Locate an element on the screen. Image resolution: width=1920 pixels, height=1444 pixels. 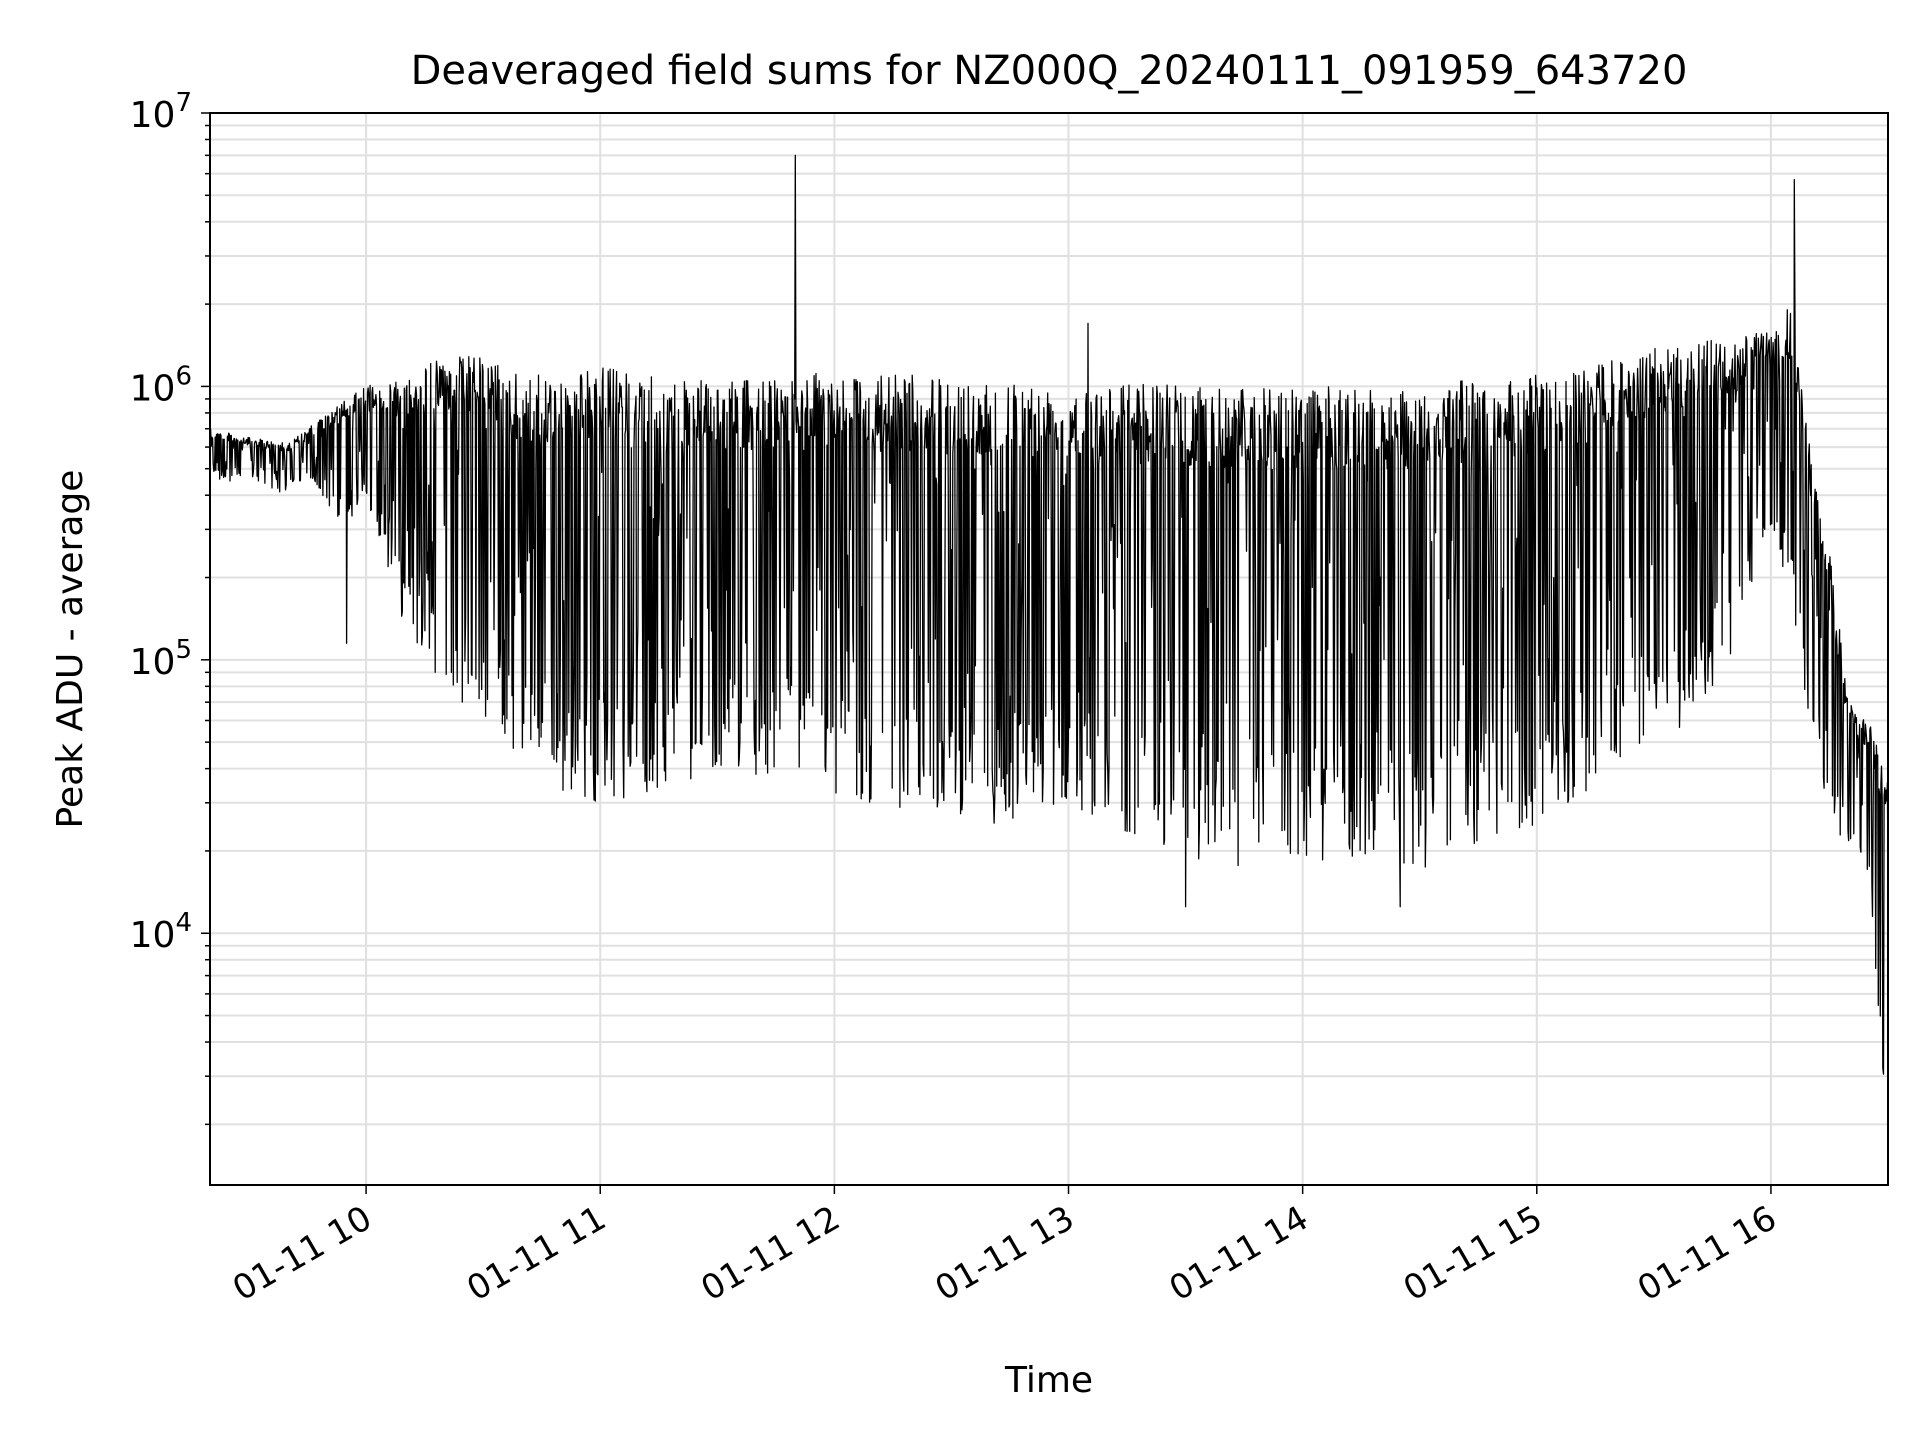
y-tick-label: 10⁵ is located at coordinates (161, 659).